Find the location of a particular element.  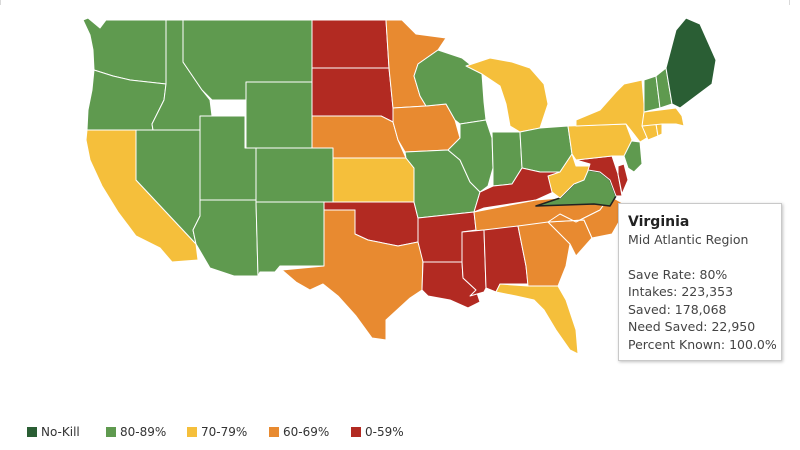

state-wyoming is located at coordinates (279, 115).